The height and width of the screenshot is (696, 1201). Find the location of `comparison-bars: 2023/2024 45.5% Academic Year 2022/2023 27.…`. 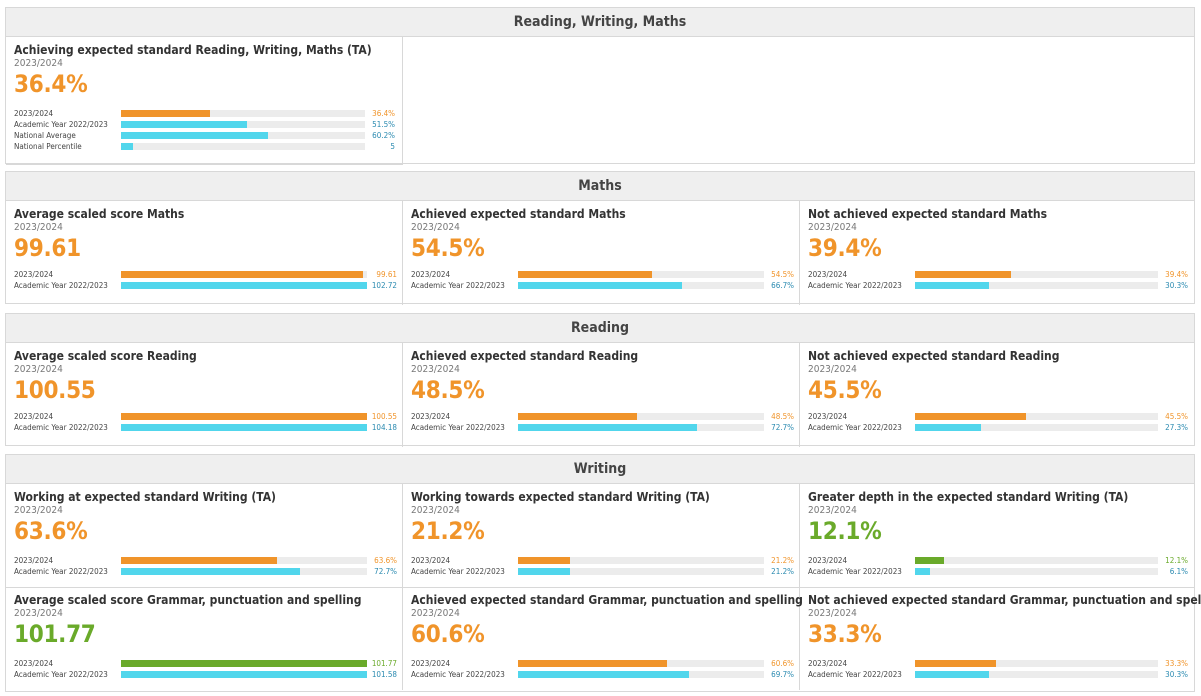

comparison-bars: 2023/2024 45.5% Academic Year 2022/2023 27.… is located at coordinates (998, 422).